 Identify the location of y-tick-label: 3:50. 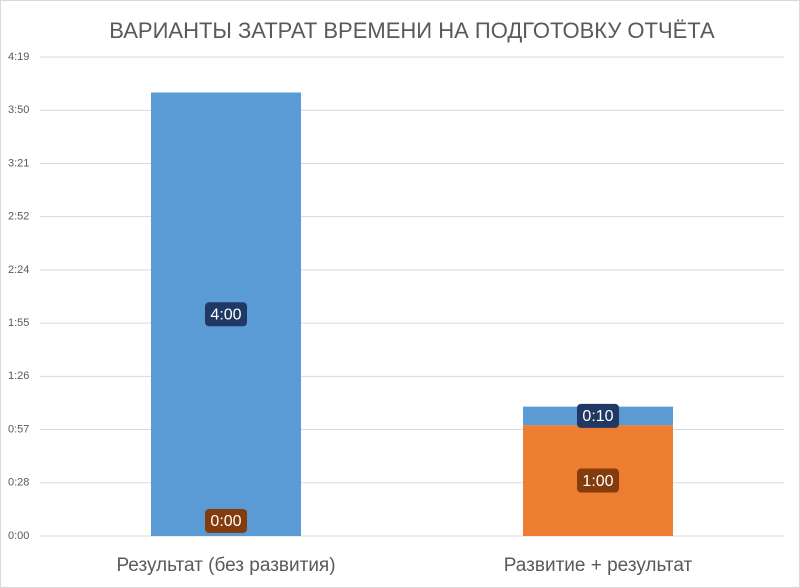
(18, 110).